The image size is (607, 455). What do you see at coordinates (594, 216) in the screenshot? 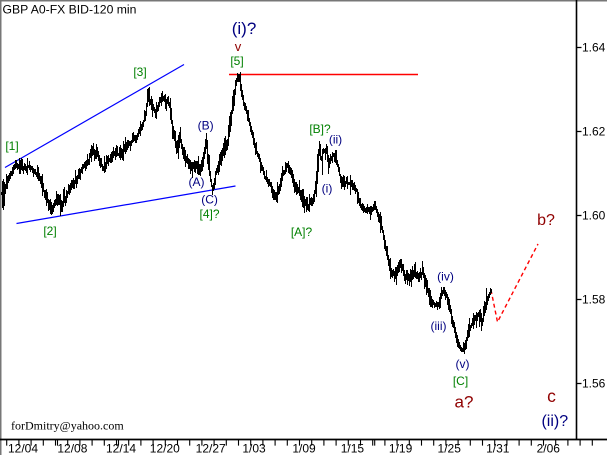
I see `svg-text: 1.60` at bounding box center [594, 216].